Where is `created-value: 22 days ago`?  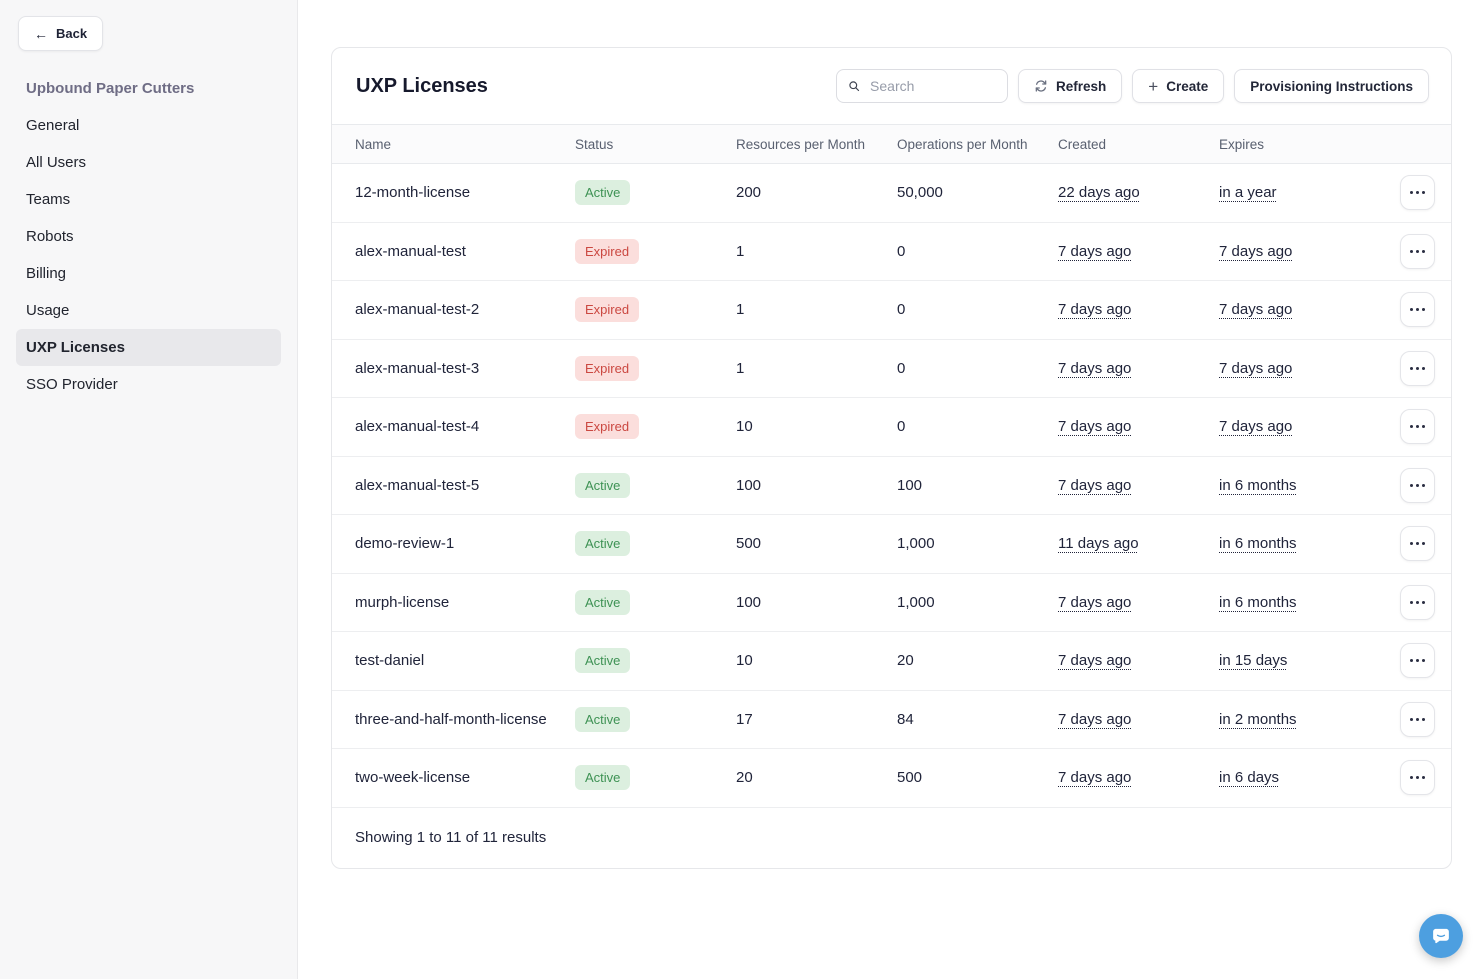
created-value: 22 days ago is located at coordinates (1099, 193).